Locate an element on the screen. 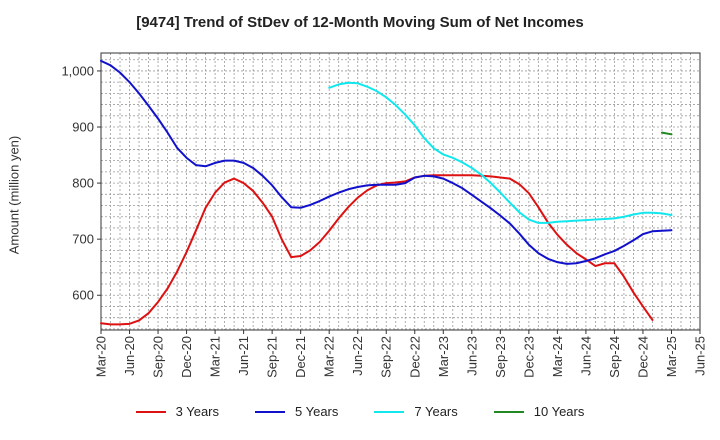 The height and width of the screenshot is (440, 720). x-tick-label: Jun-23 is located at coordinates (471, 356).